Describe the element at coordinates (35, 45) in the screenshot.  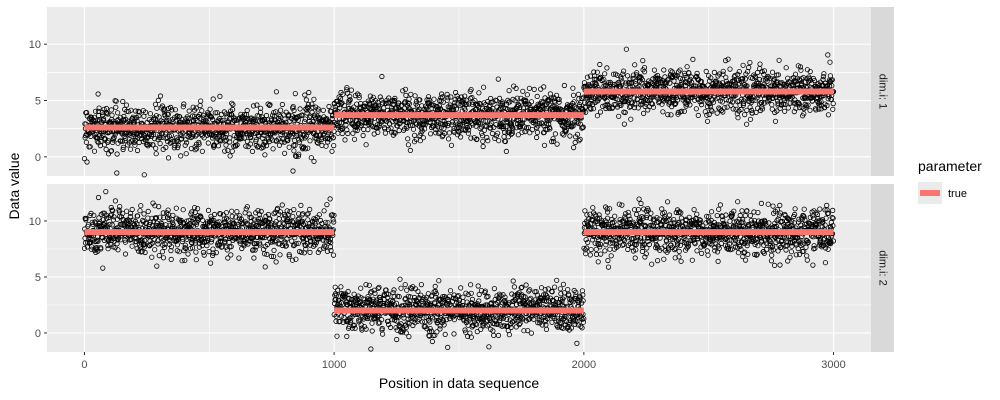
I see `y-tick-label: 10` at that location.